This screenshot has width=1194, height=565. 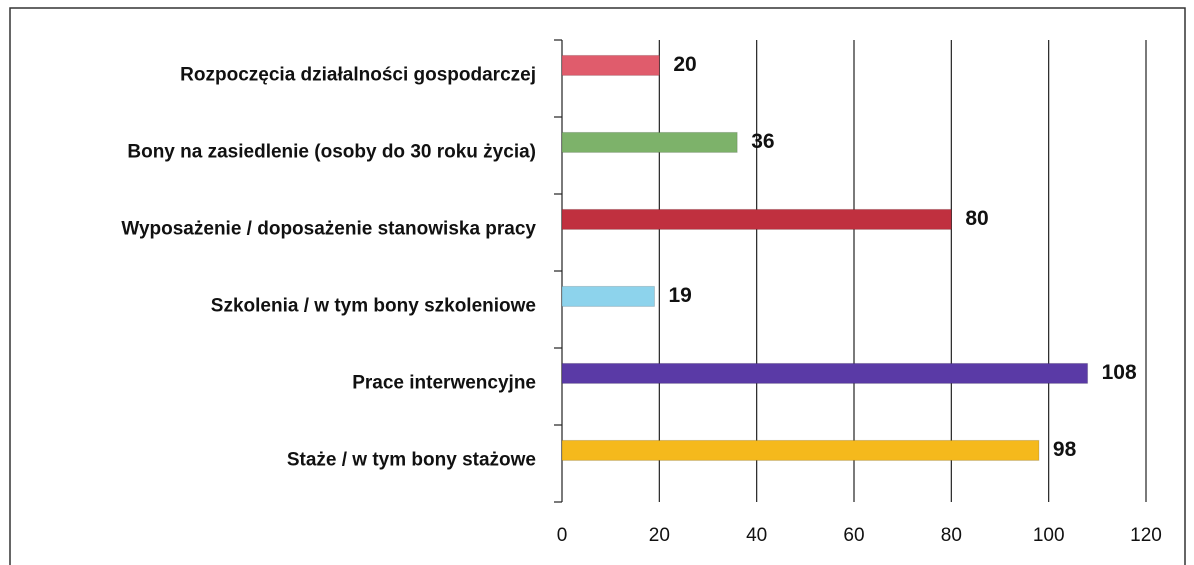 What do you see at coordinates (684, 64) in the screenshot?
I see `data-label: 20` at bounding box center [684, 64].